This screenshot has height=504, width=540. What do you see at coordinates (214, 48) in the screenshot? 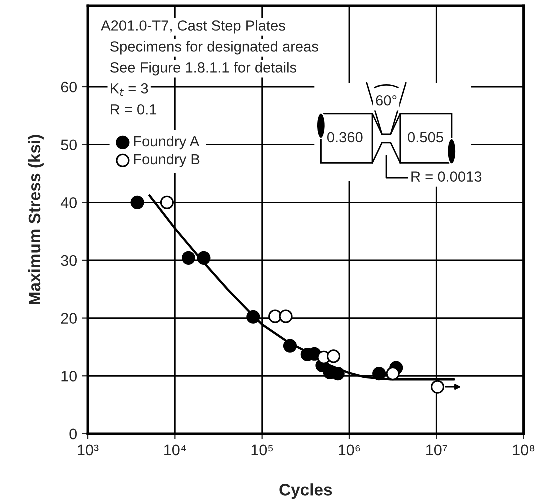
I see `annotation: Specimens for designated areas` at bounding box center [214, 48].